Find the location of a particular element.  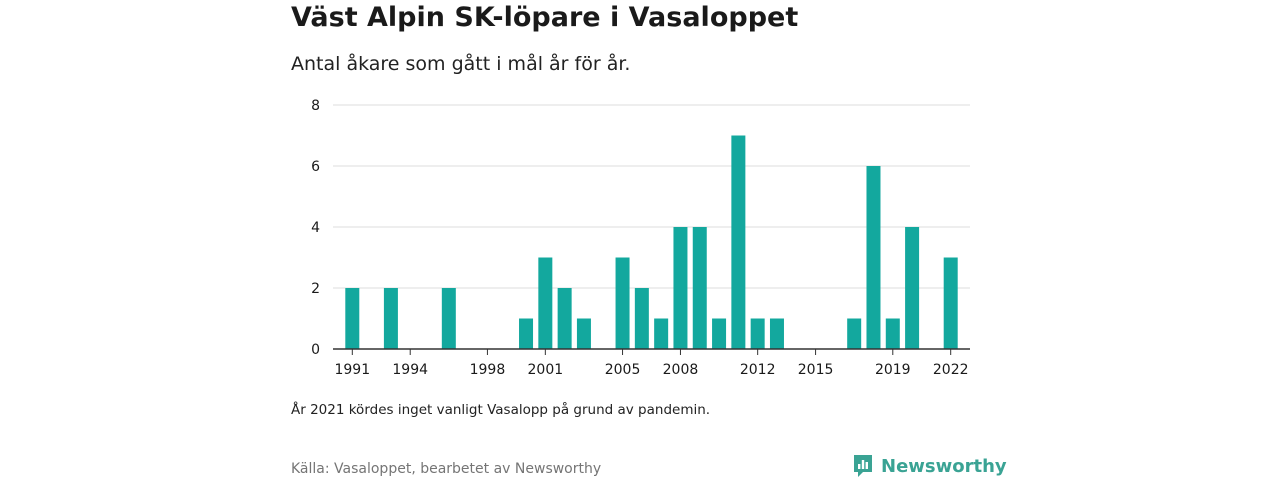

bar-2020 is located at coordinates (912, 288).